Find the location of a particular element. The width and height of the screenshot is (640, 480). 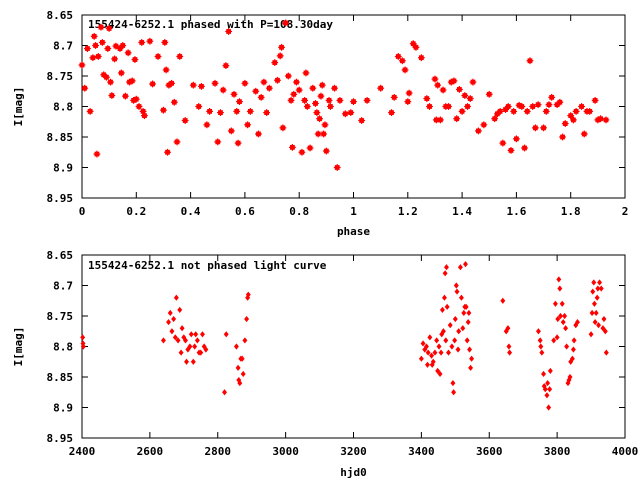

x-tick-label: 1.2 is located at coordinates (408, 211).